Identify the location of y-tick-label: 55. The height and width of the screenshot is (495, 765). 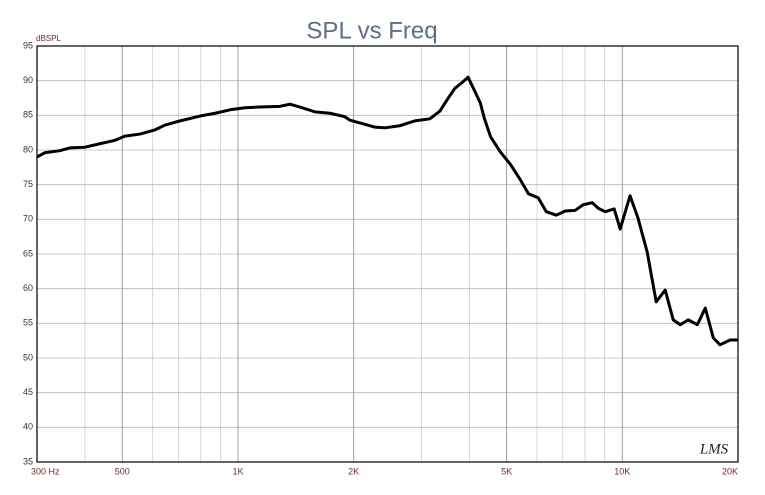
(28, 323).